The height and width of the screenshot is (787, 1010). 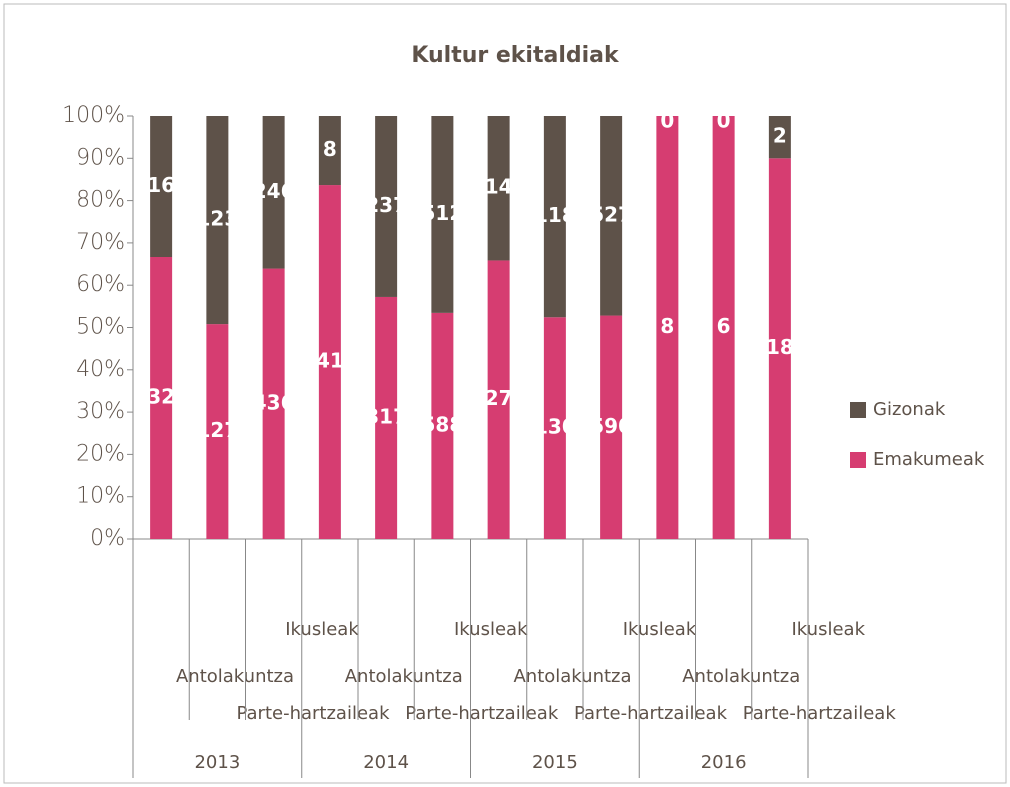 I want to click on data-label: 14, so click(x=499, y=187).